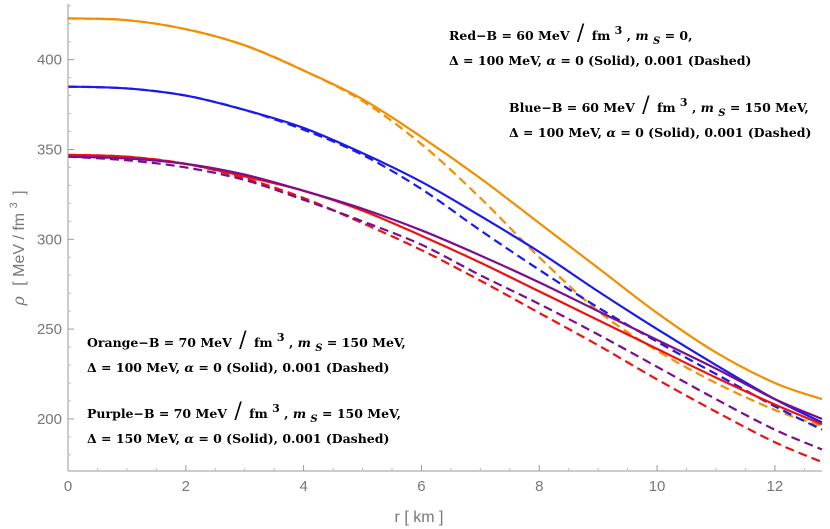  I want to click on annotation-red-ms: m, so click(641, 35).